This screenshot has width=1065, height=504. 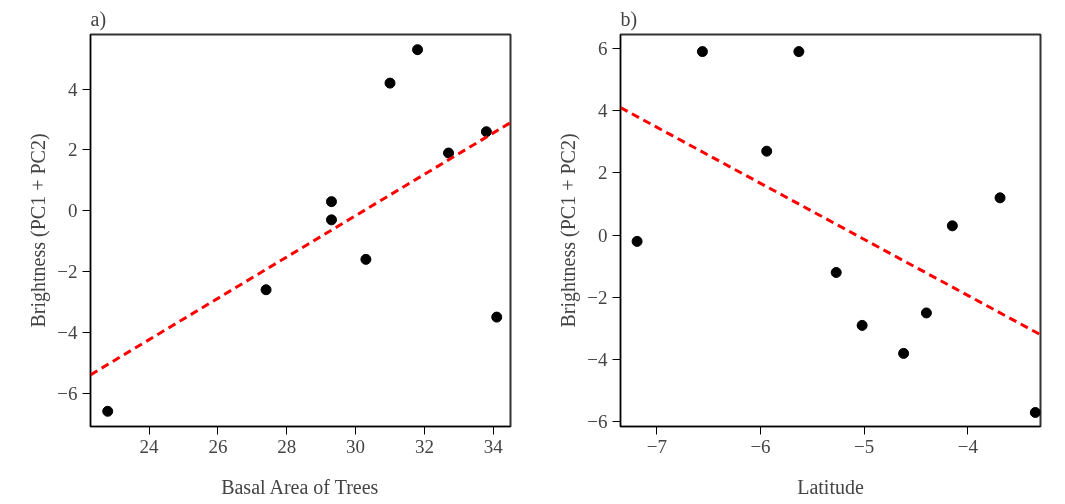 I want to click on x-tick-label: −7, so click(x=656, y=446).